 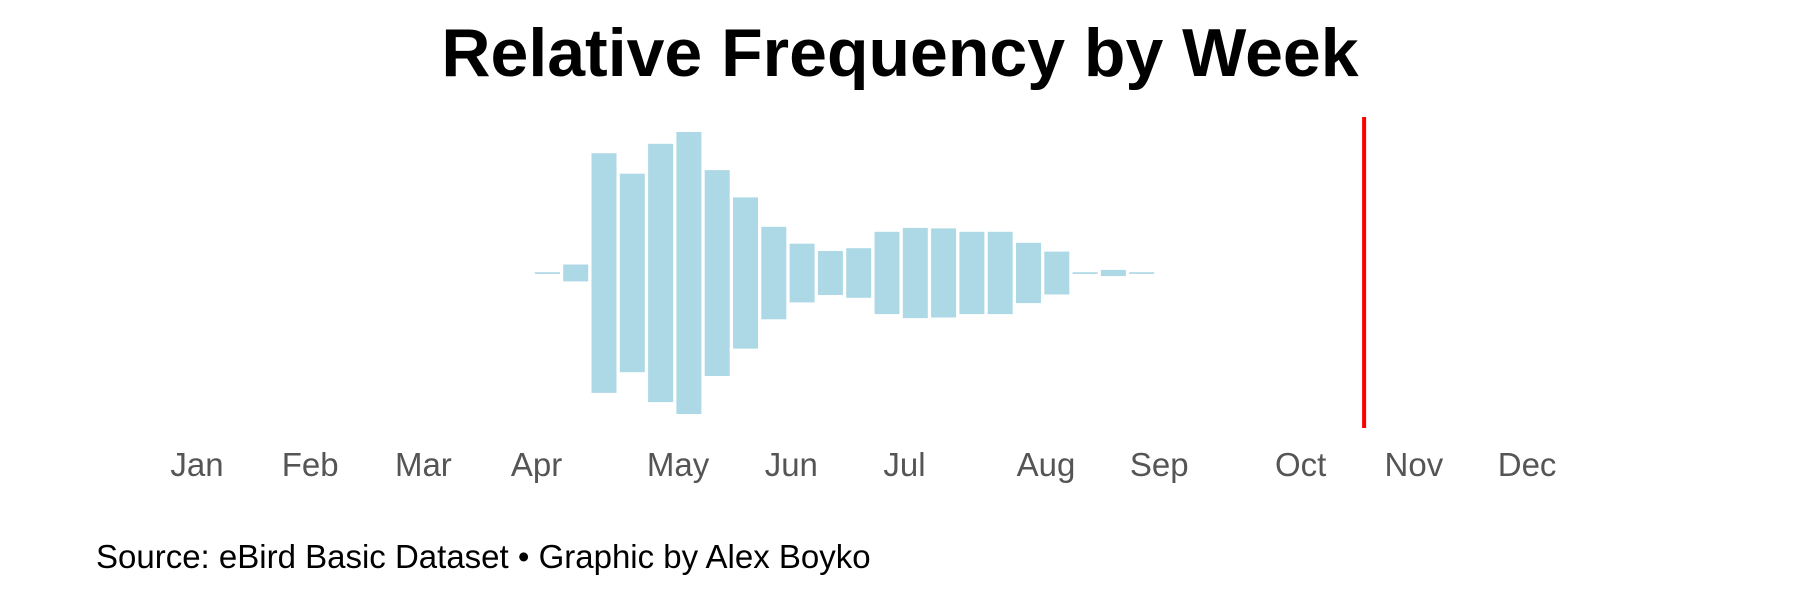 What do you see at coordinates (1159, 464) in the screenshot?
I see `month-label-sep: Sep` at bounding box center [1159, 464].